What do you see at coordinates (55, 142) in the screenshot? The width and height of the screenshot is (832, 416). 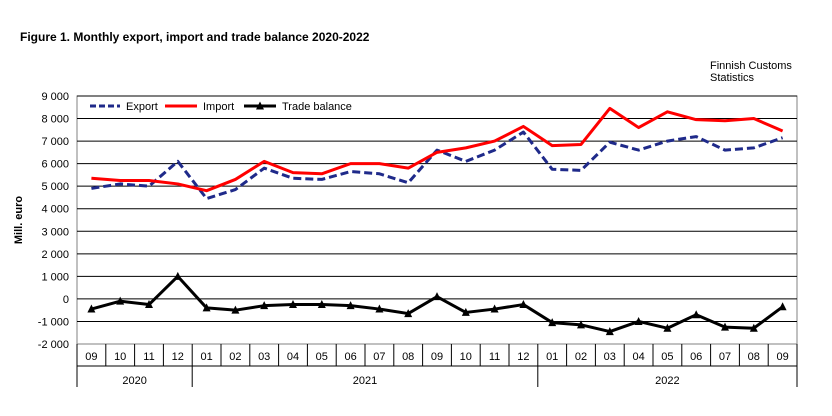 I see `y-tick-label: 7 000` at bounding box center [55, 142].